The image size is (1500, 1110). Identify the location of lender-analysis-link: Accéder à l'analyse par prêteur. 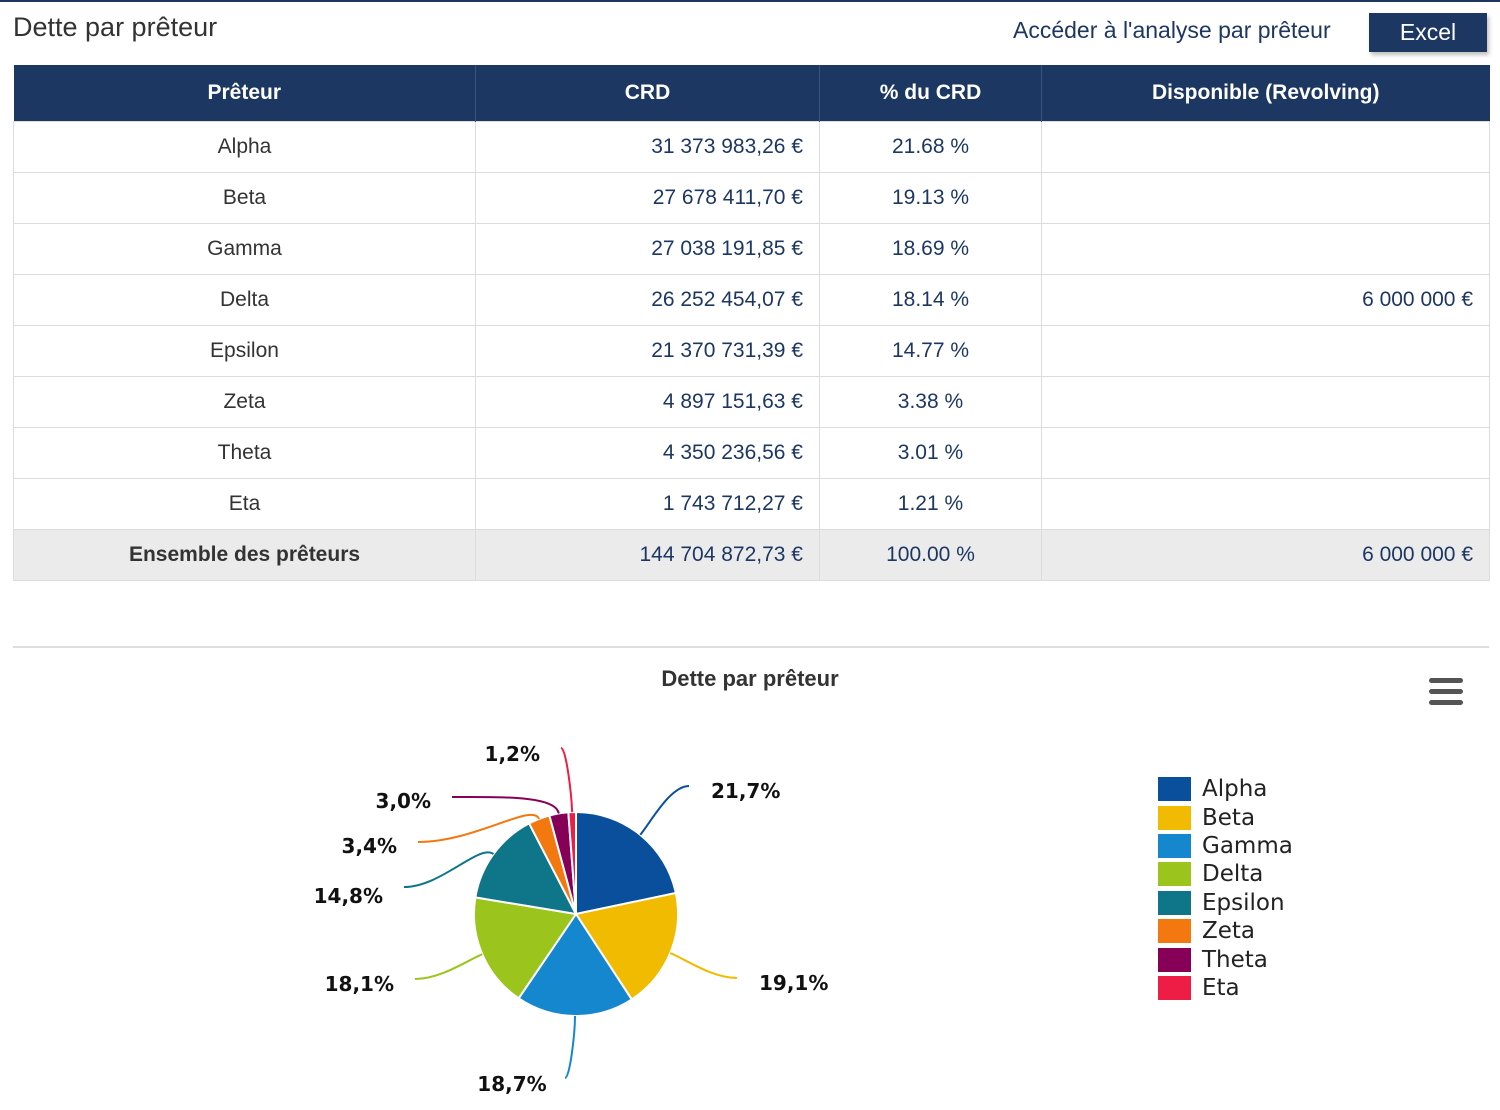
(1172, 30).